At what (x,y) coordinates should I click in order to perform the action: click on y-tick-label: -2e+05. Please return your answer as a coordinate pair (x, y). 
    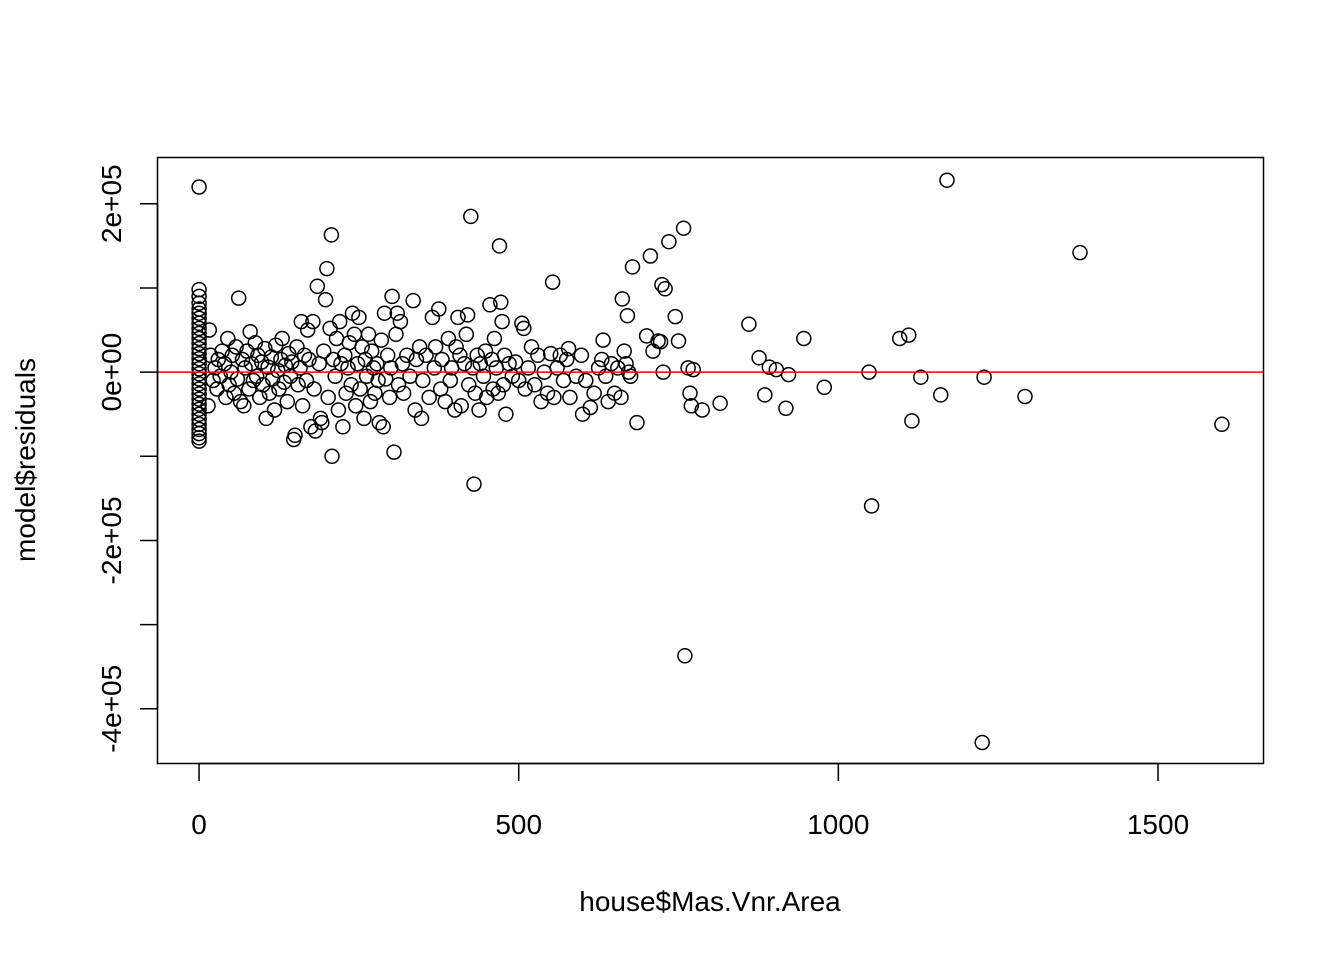
    Looking at the image, I should click on (111, 540).